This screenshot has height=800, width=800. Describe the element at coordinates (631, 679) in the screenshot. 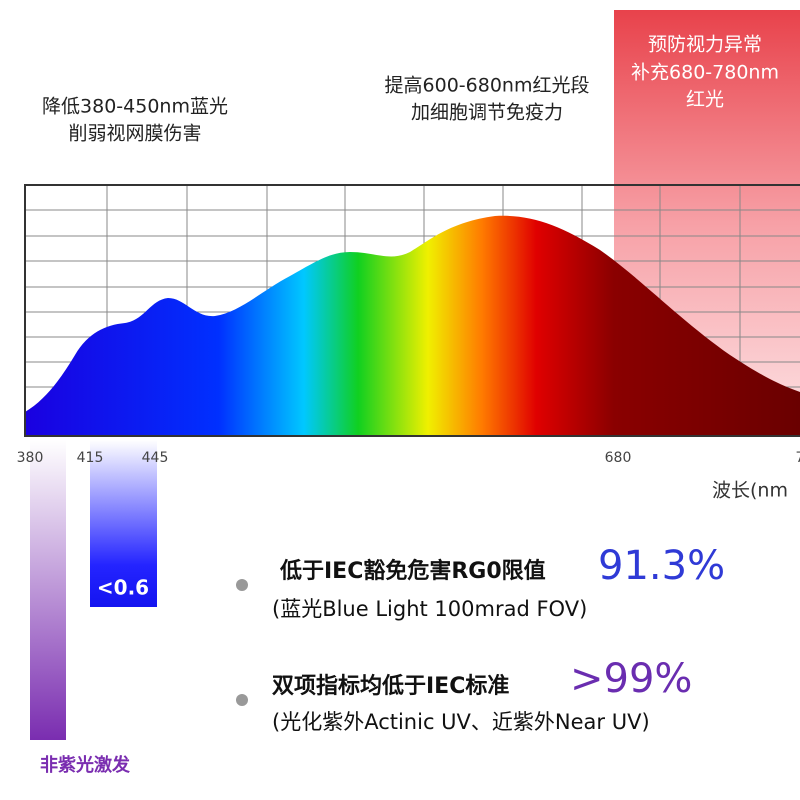

I see `claim-figure: >99%` at that location.